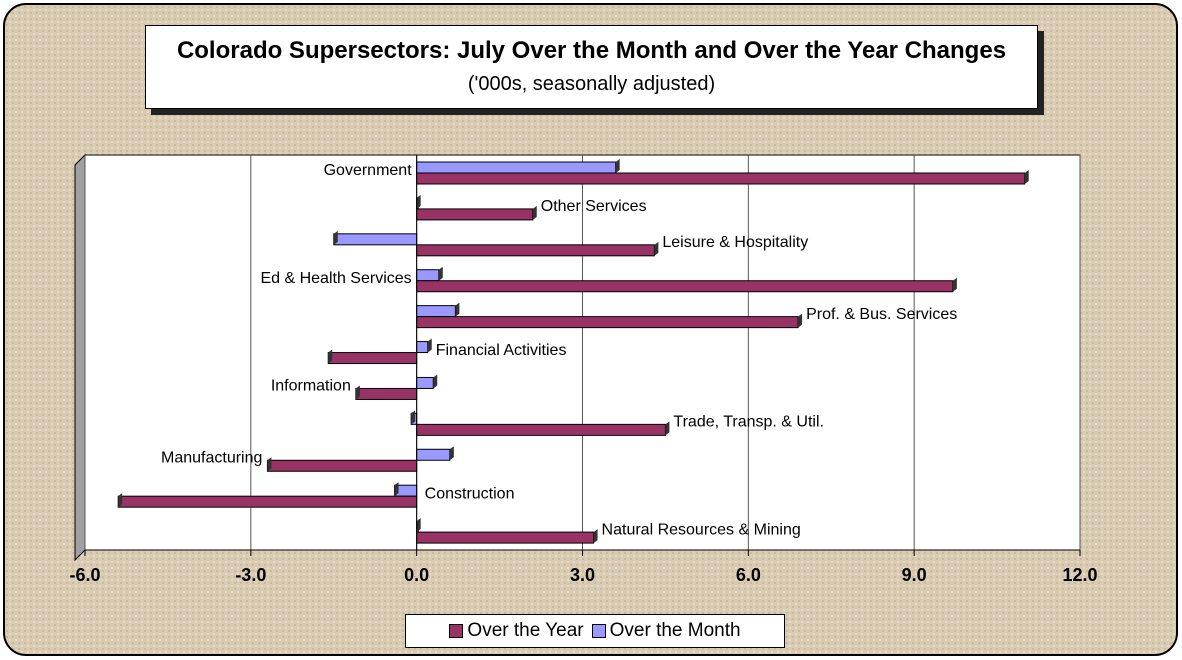 The image size is (1182, 660). I want to click on category-label: Ed & Health Services, so click(335, 278).